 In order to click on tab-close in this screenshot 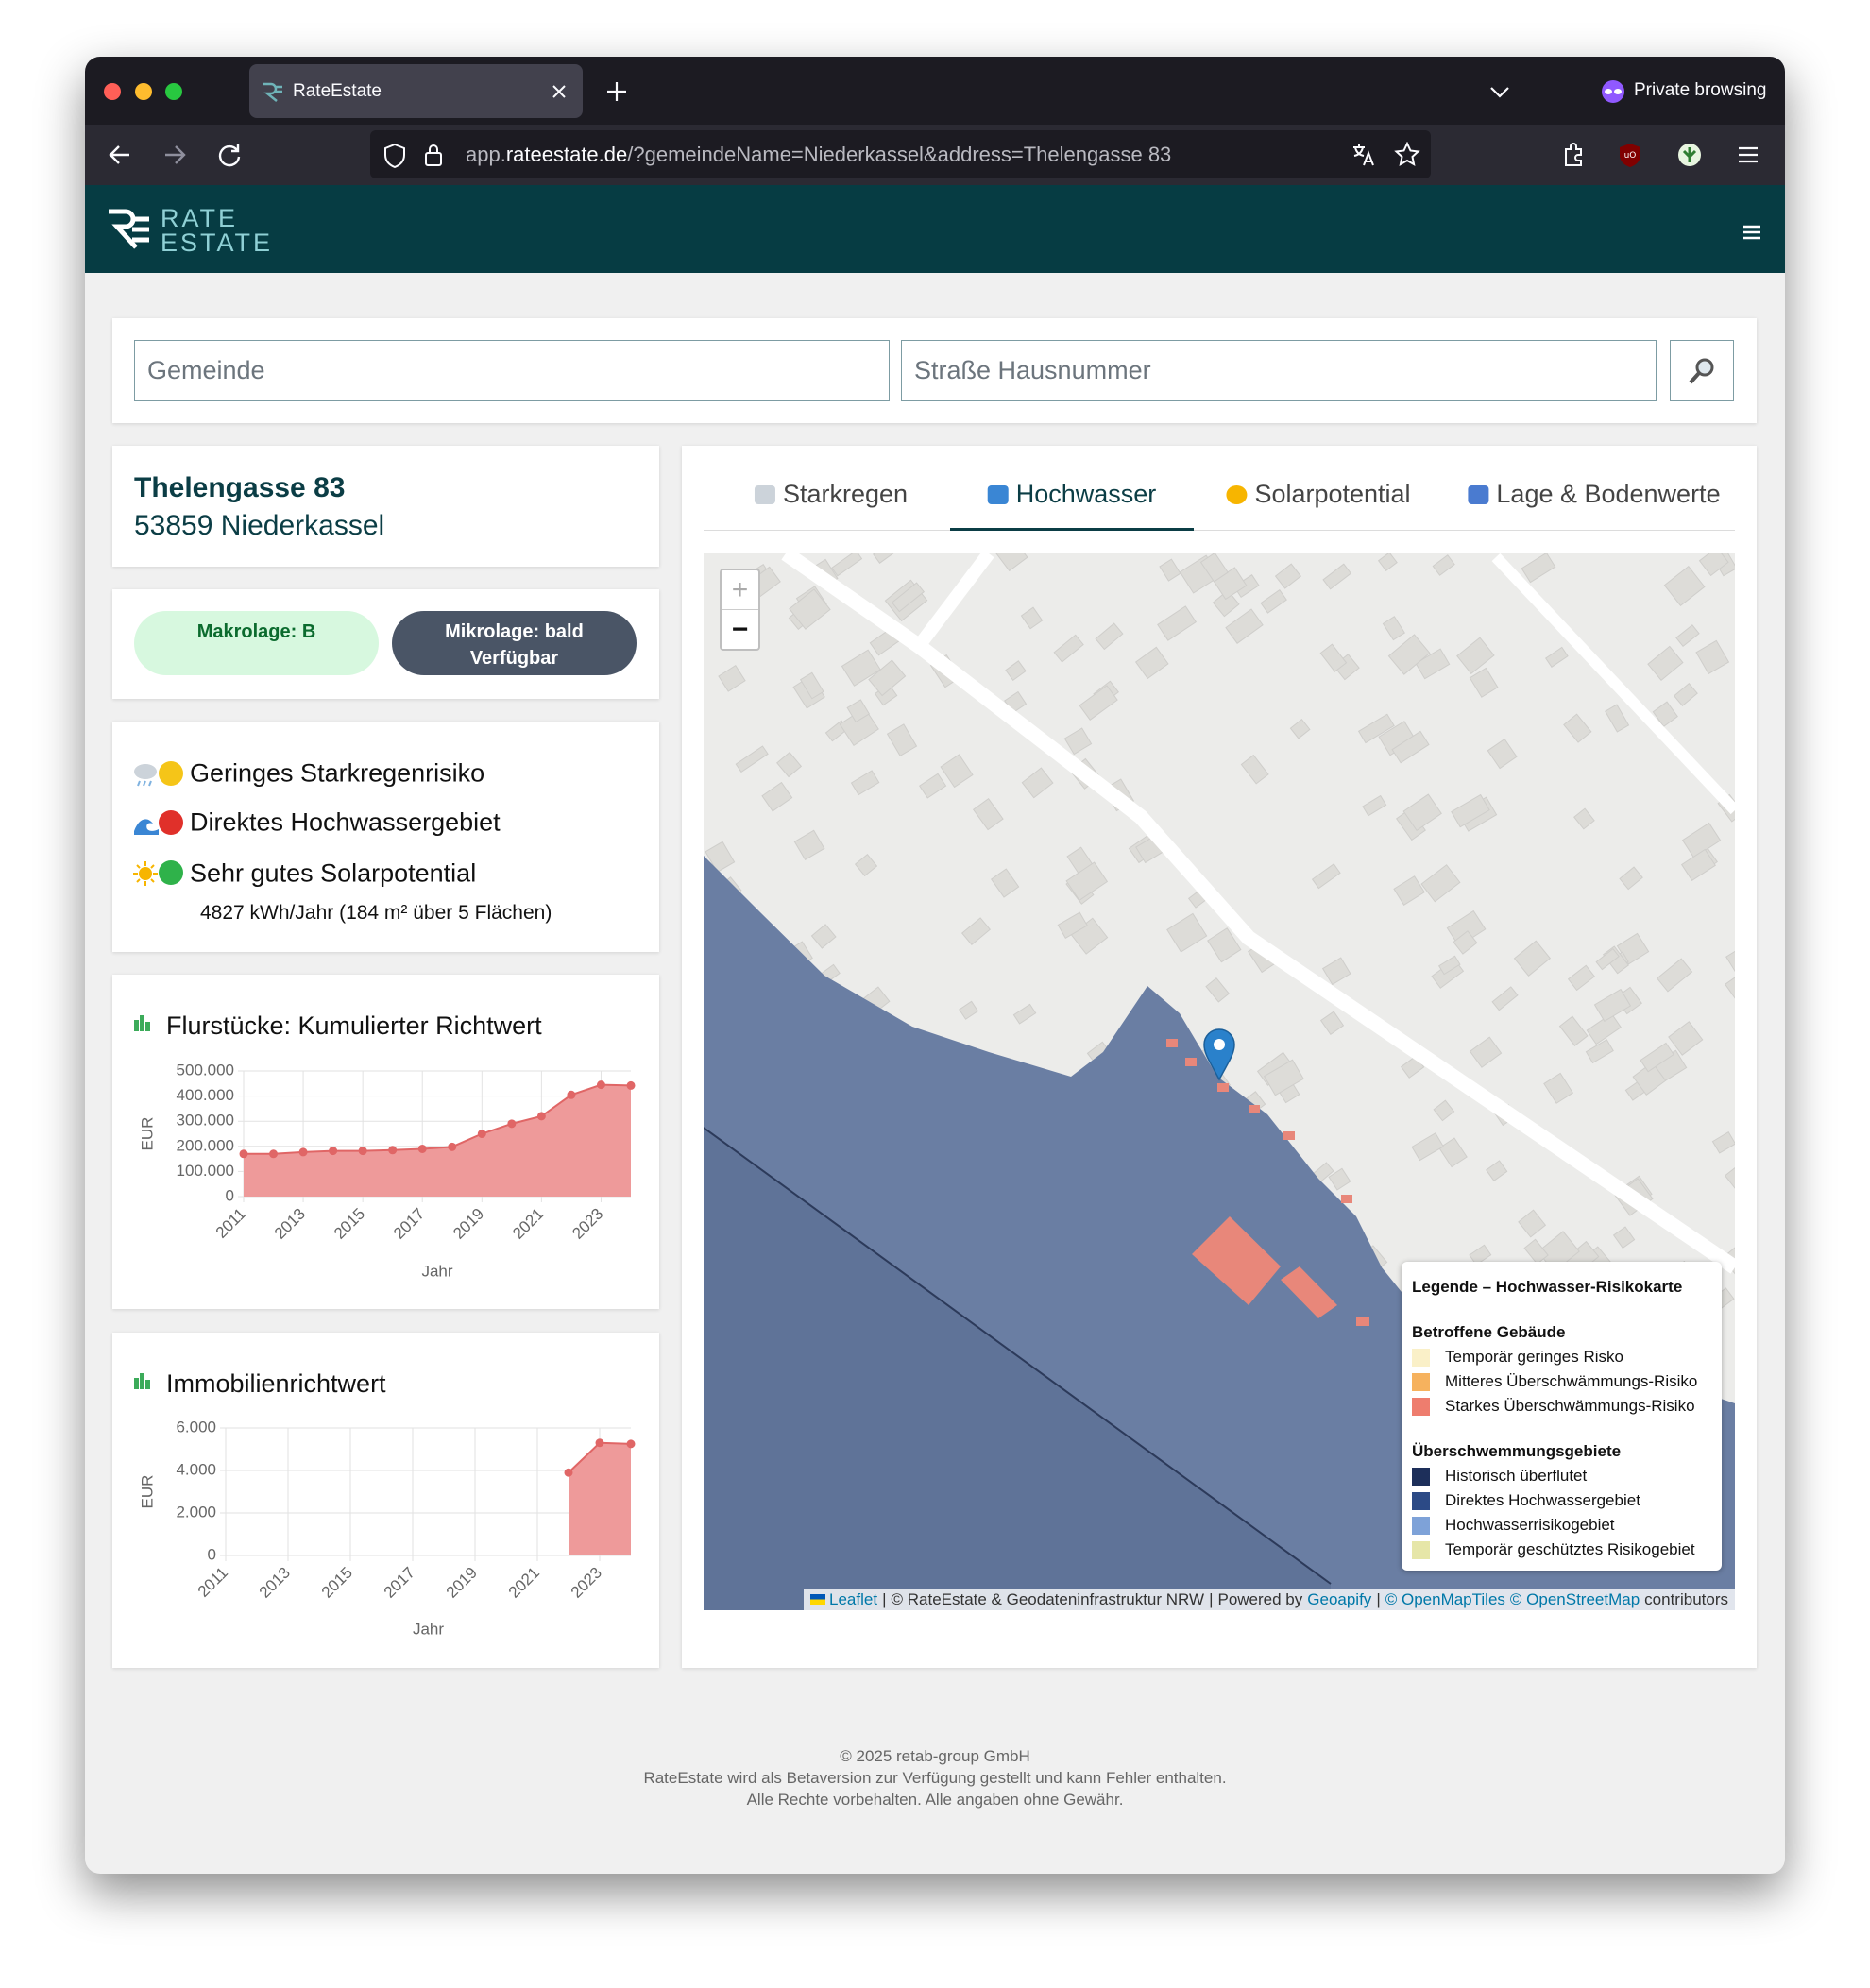, I will do `click(559, 91)`.